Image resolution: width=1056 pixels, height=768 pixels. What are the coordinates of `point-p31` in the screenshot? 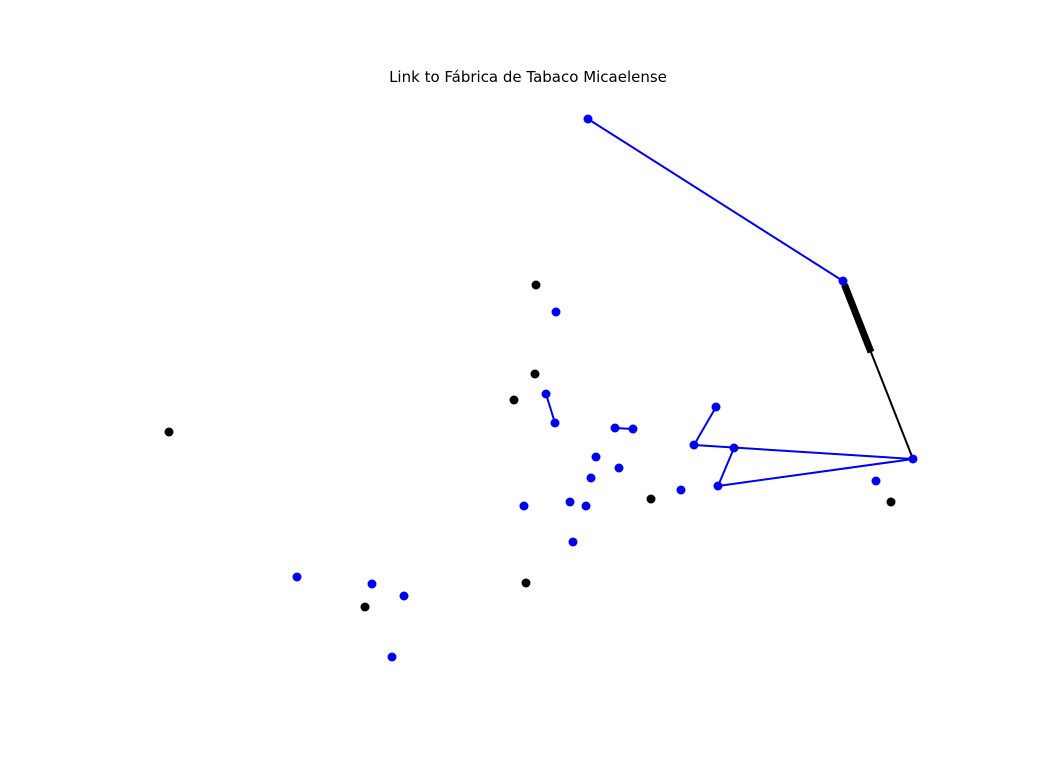 It's located at (404, 596).